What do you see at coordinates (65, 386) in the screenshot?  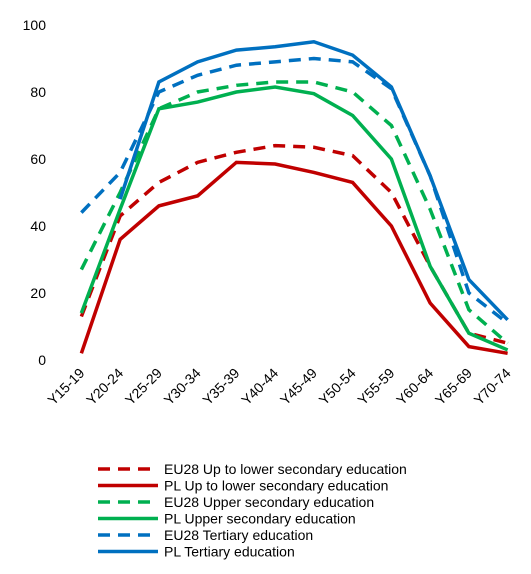 I see `x-tick-label: Y15-19` at bounding box center [65, 386].